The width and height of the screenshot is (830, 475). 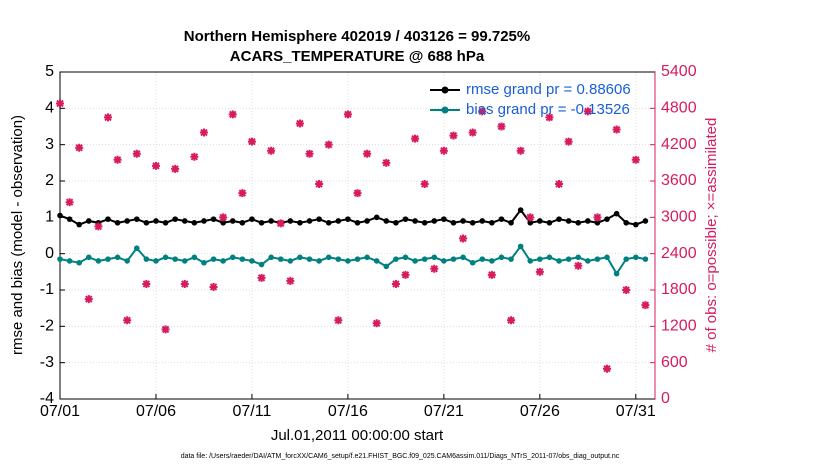 What do you see at coordinates (47, 398) in the screenshot?
I see `y-tick-label: -4` at bounding box center [47, 398].